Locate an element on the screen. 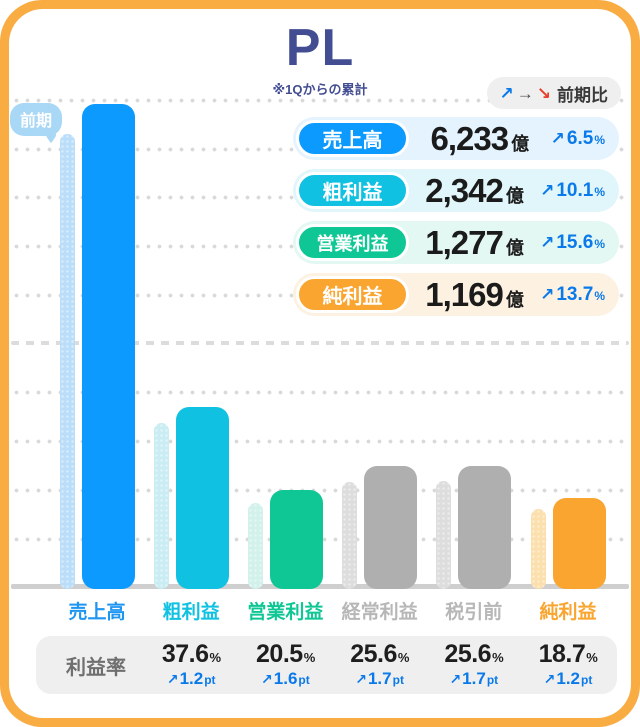 Image resolution: width=640 pixels, height=727 pixels. margin-cell-2: 20.5% ↗1.6pt is located at coordinates (285, 664).